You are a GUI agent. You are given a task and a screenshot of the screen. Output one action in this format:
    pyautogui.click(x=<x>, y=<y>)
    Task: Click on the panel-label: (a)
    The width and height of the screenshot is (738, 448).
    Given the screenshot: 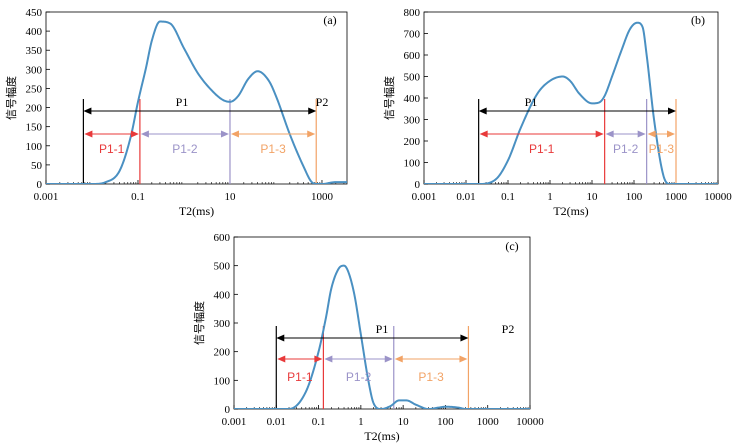 What is the action you would take?
    pyautogui.click(x=329, y=20)
    